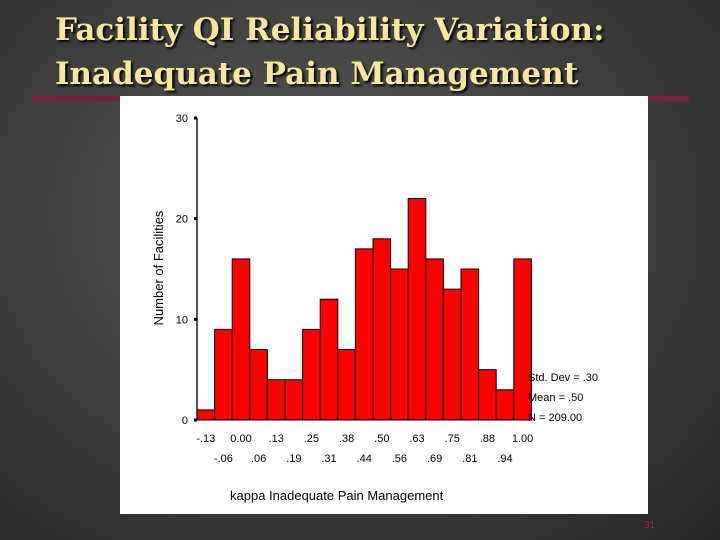  Describe the element at coordinates (381, 439) in the screenshot. I see `x-tick-label: .50` at that location.